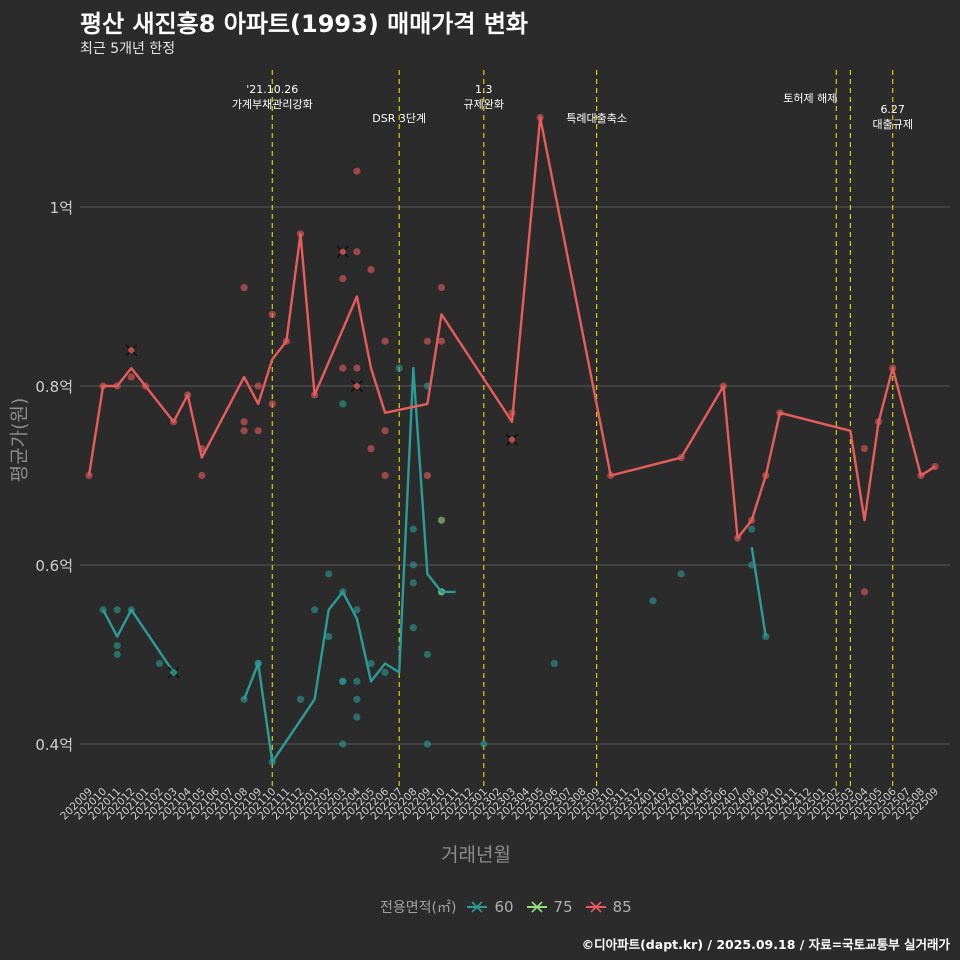 The image size is (960, 960). Describe the element at coordinates (484, 97) in the screenshot. I see `event-label: 1.3 규제완화` at that location.